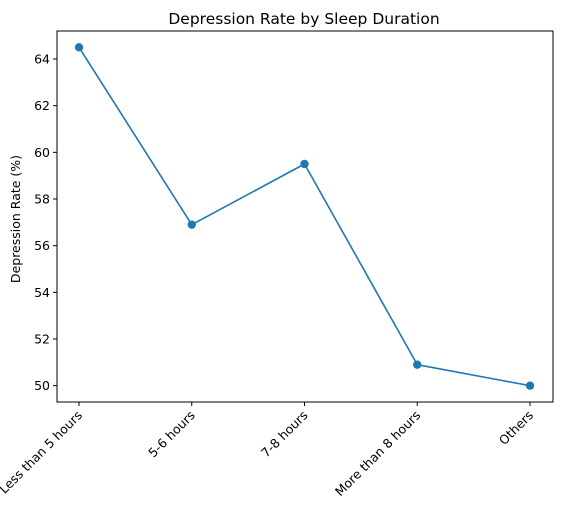 The image size is (562, 521). What do you see at coordinates (171, 434) in the screenshot?
I see `x-tick-label: 5-6 hours` at bounding box center [171, 434].